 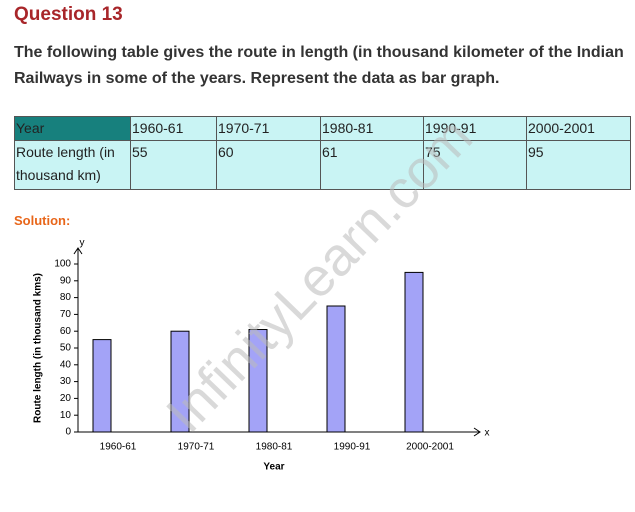 I want to click on table-cell: 75, so click(x=475, y=165).